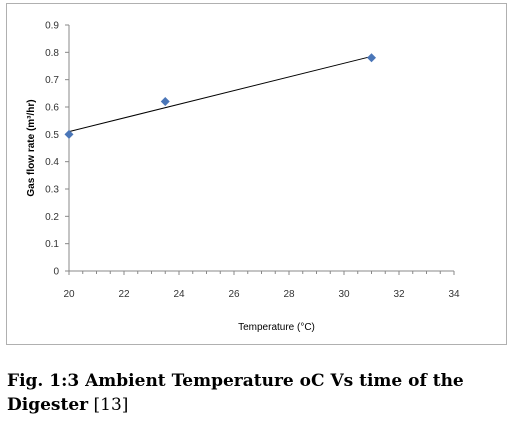  I want to click on x-tick-label: 34, so click(454, 294).